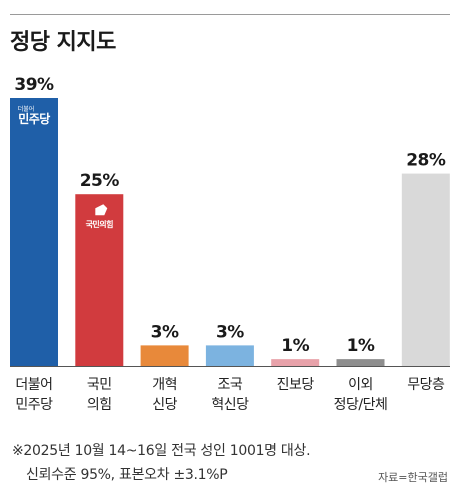  What do you see at coordinates (164, 385) in the screenshot?
I see `category-label-2-0: 개혁` at bounding box center [164, 385].